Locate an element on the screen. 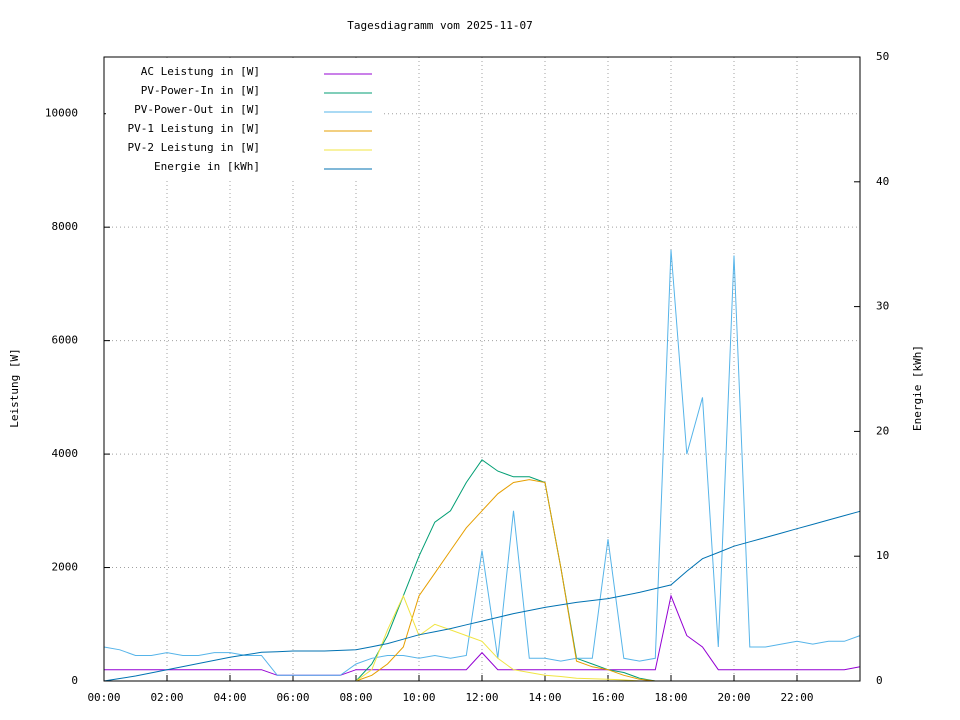 This screenshot has width=960, height=720. x-tick-label: 20:00 is located at coordinates (733, 697).